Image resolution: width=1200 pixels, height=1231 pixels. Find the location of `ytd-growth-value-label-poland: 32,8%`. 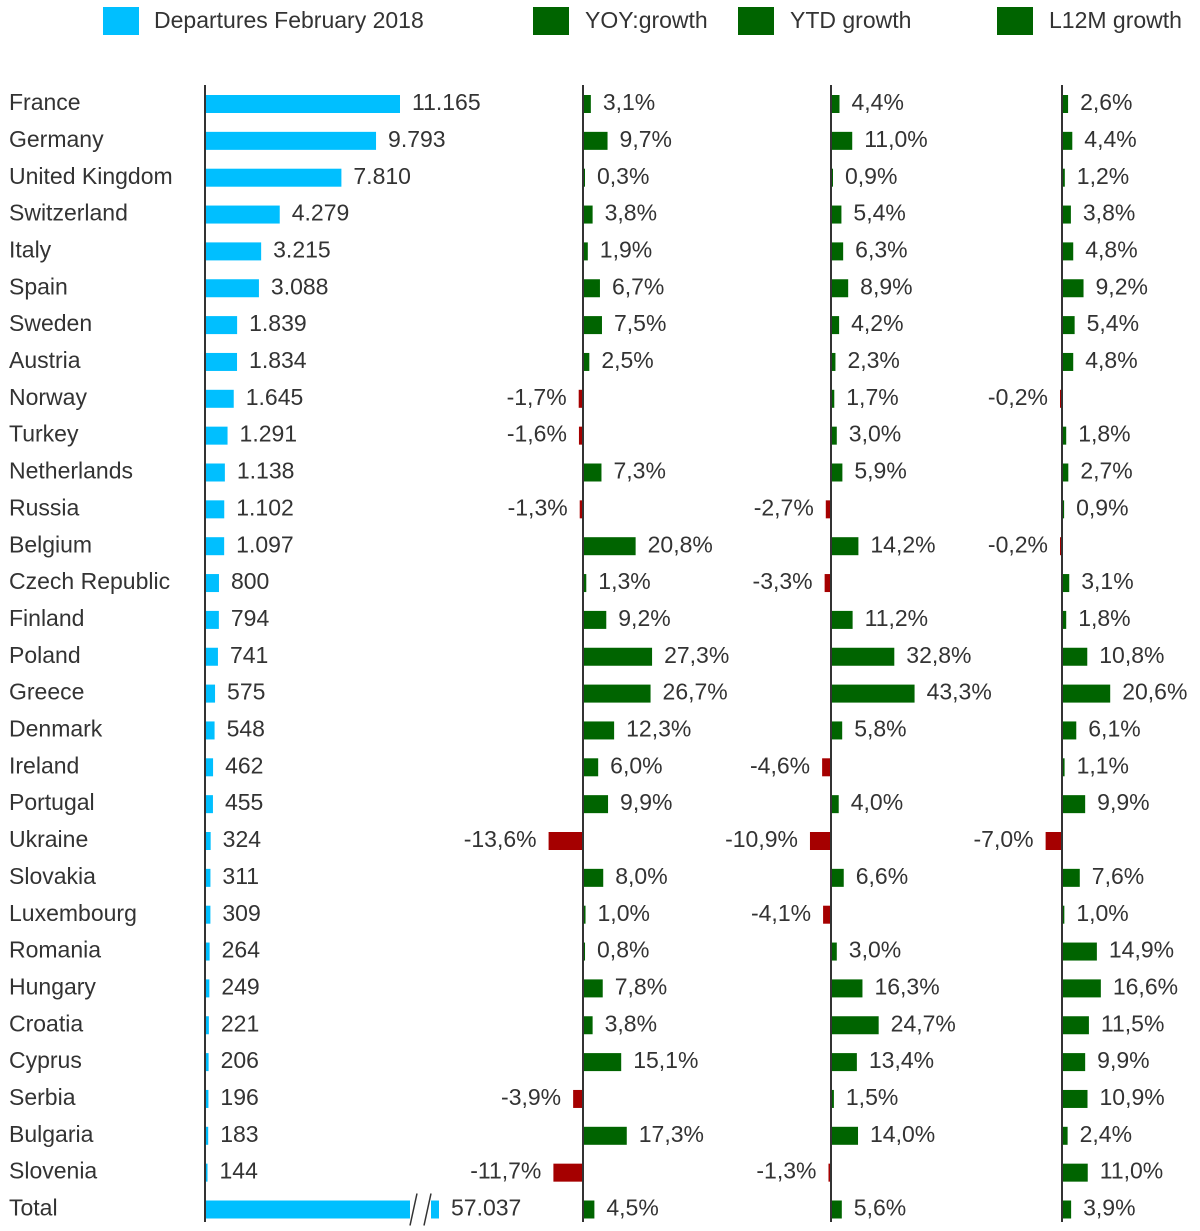

ytd-growth-value-label-poland: 32,8% is located at coordinates (938, 655).